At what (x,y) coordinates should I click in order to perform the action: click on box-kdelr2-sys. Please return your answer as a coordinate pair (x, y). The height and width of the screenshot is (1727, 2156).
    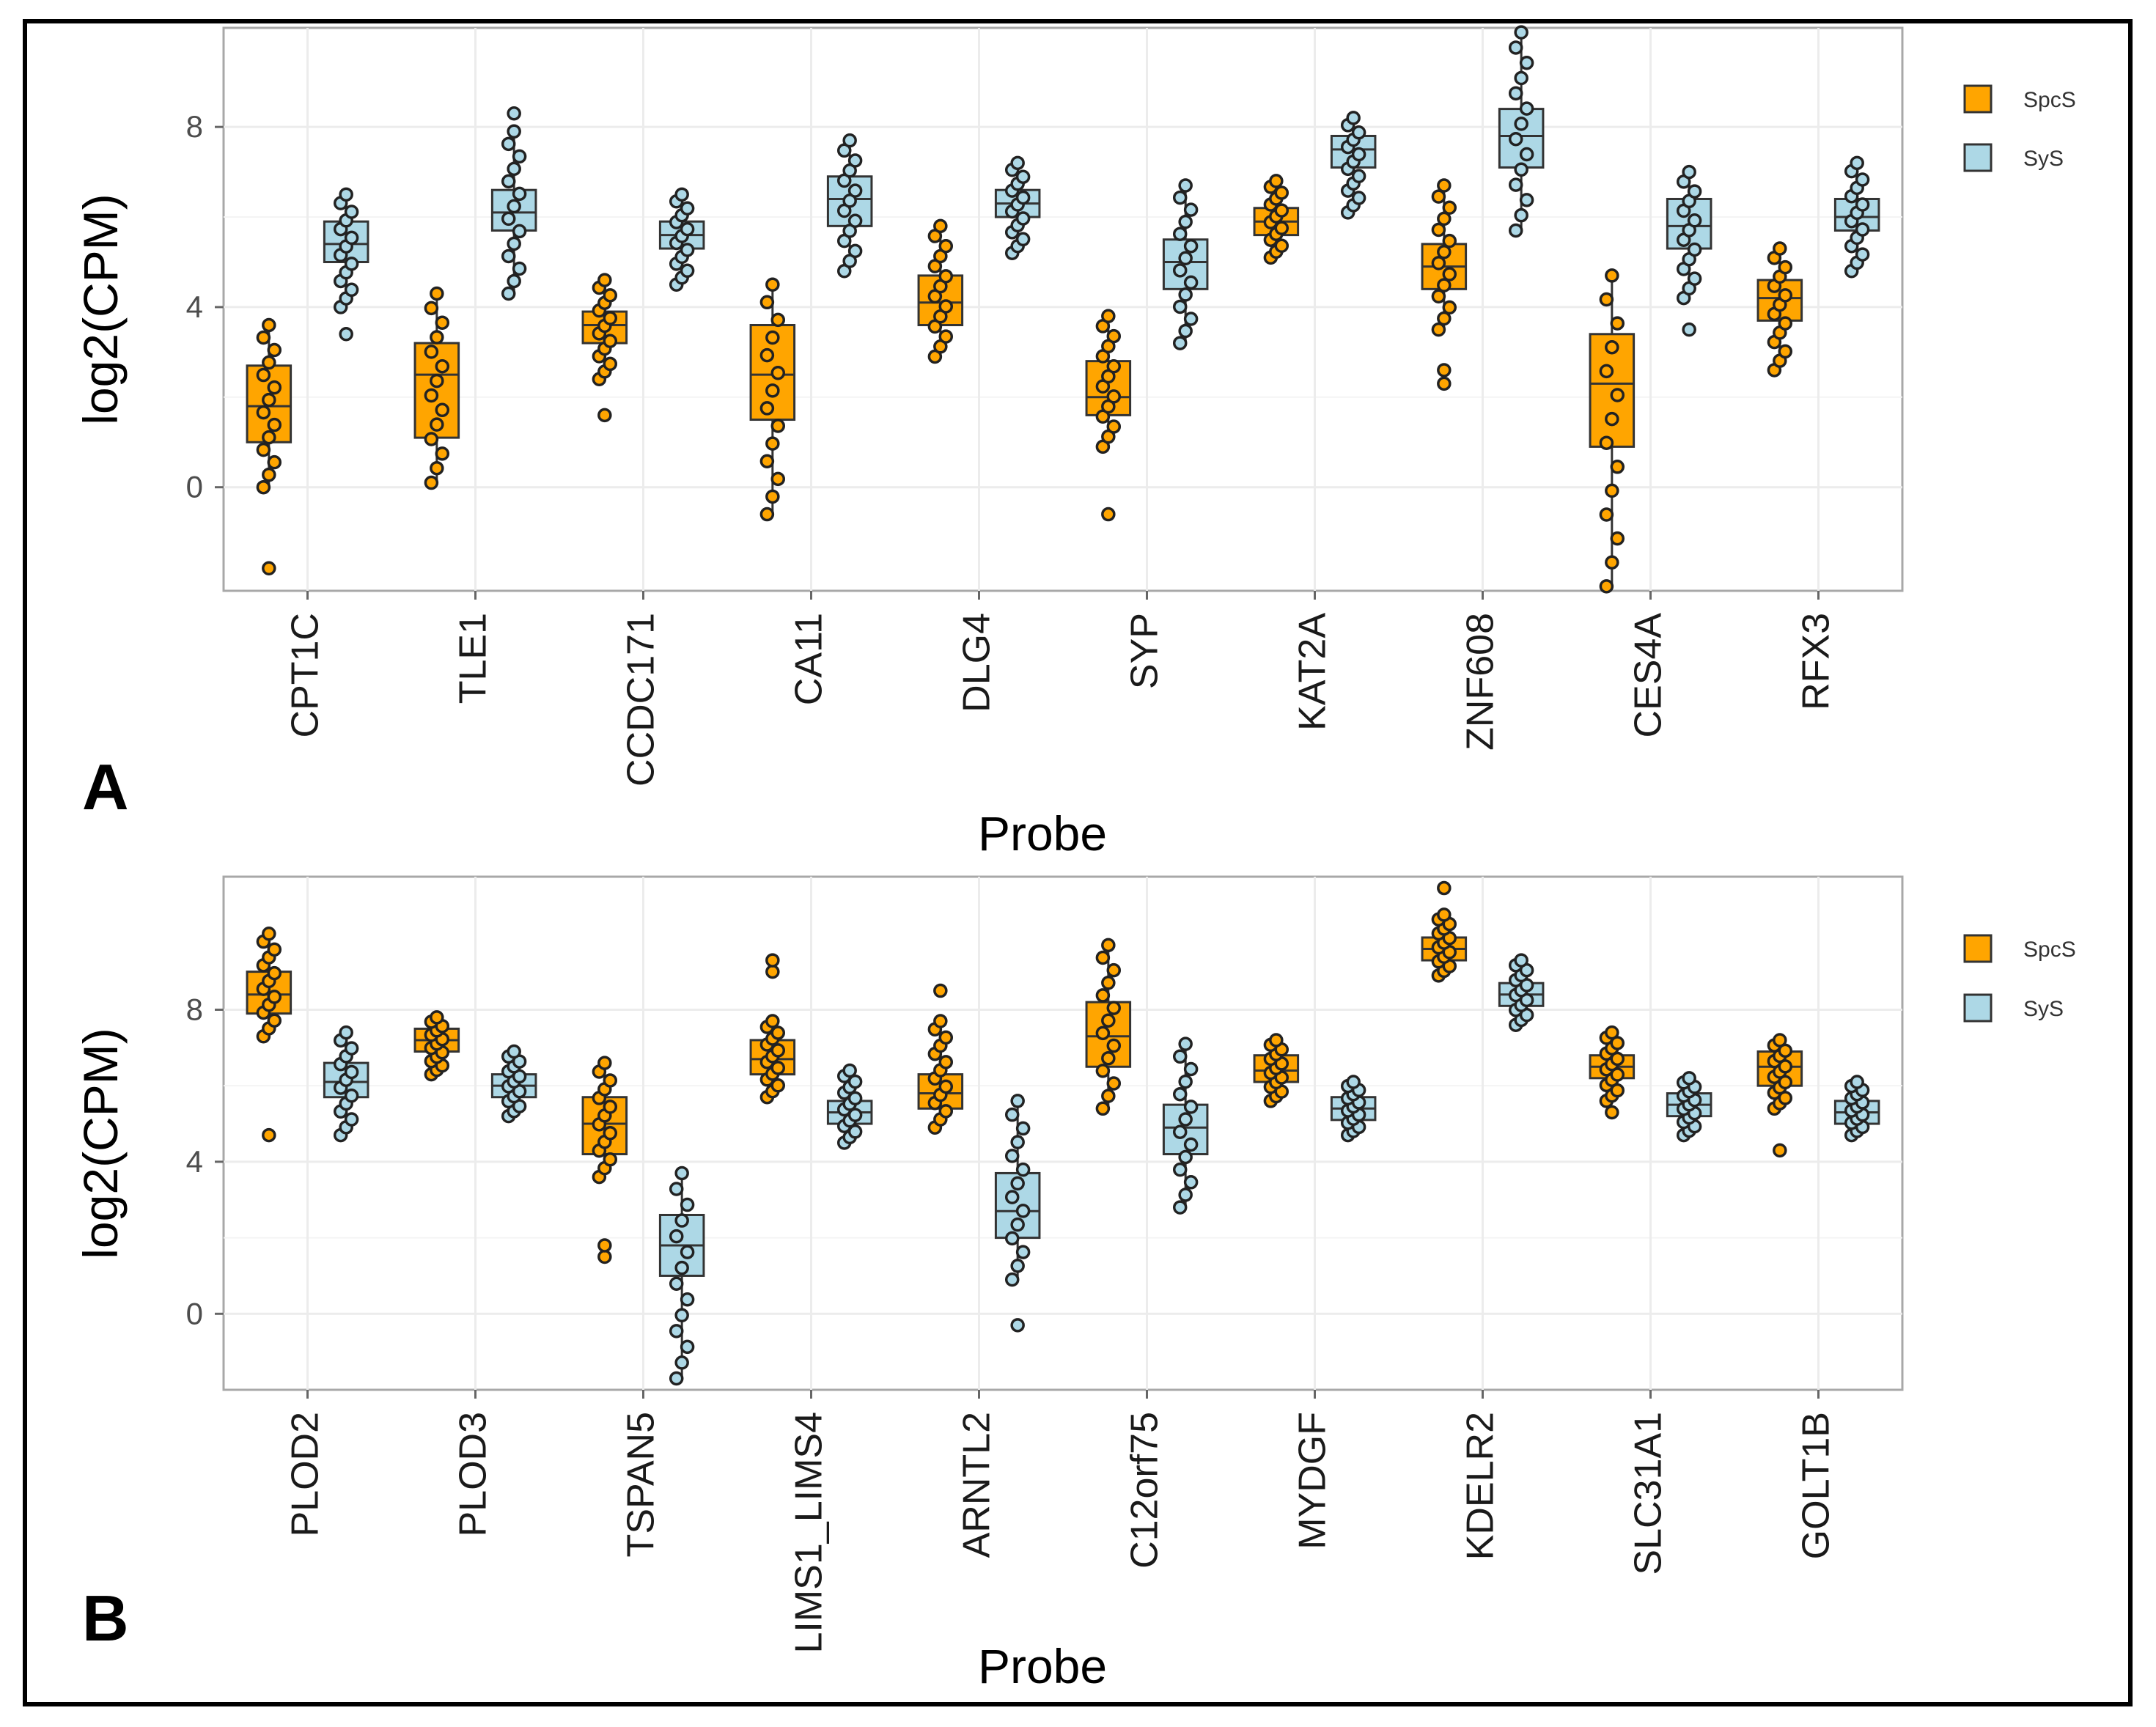
    Looking at the image, I should click on (1521, 993).